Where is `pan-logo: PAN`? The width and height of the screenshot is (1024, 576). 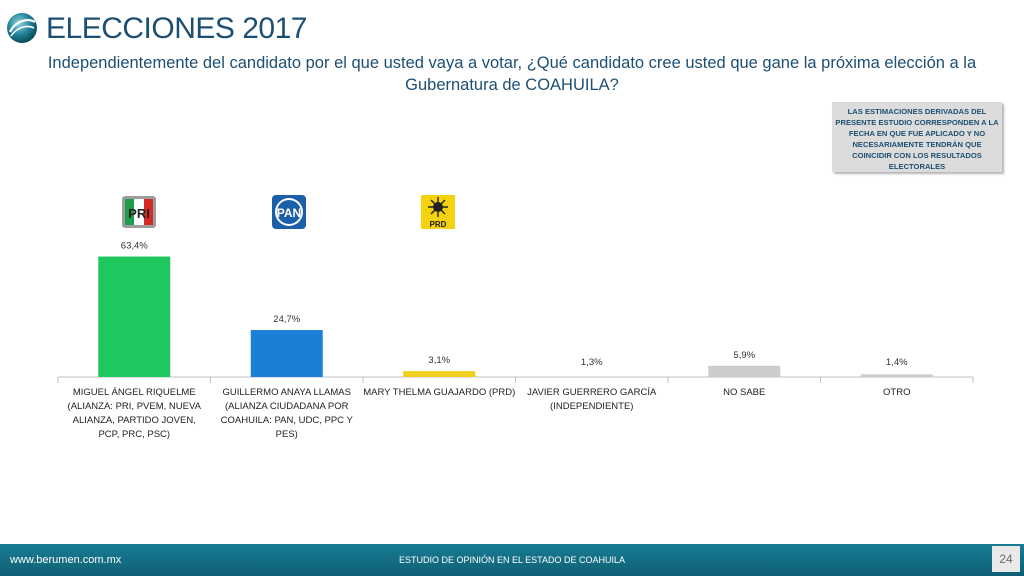
pan-logo: PAN is located at coordinates (289, 212).